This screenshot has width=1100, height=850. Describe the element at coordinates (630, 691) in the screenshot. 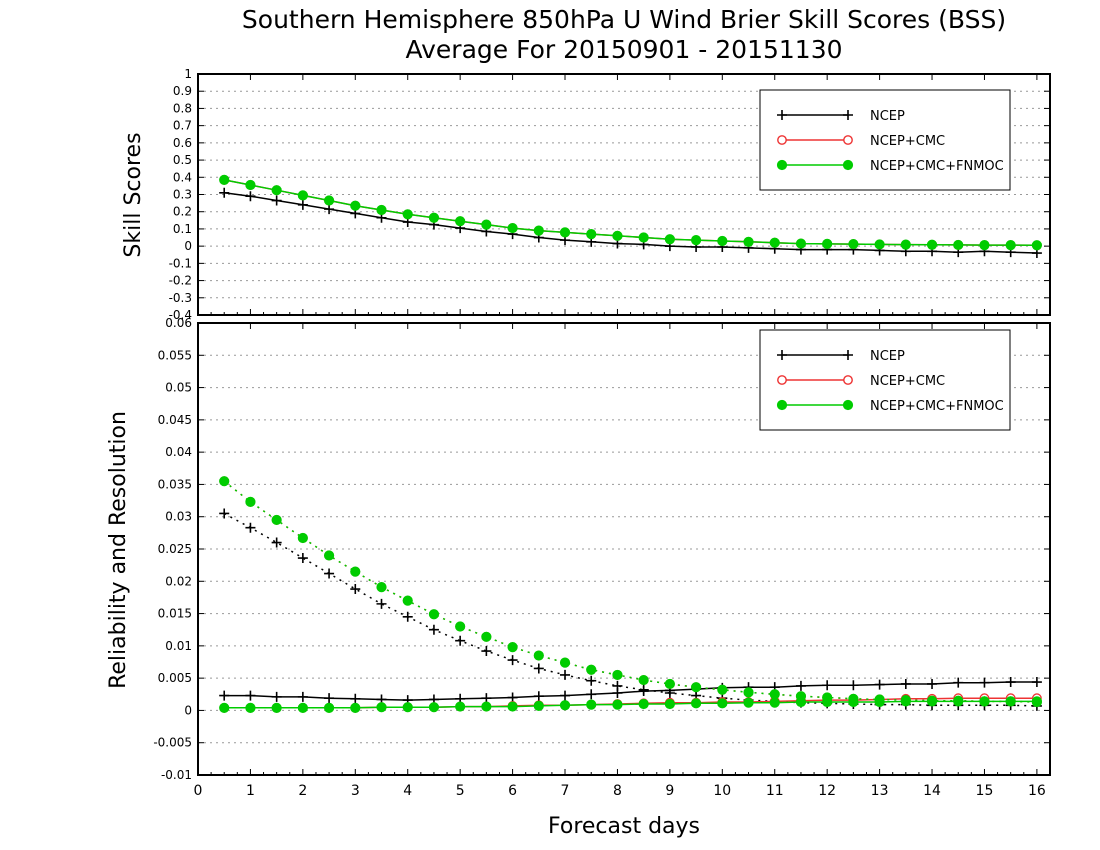

I see `series-line` at that location.